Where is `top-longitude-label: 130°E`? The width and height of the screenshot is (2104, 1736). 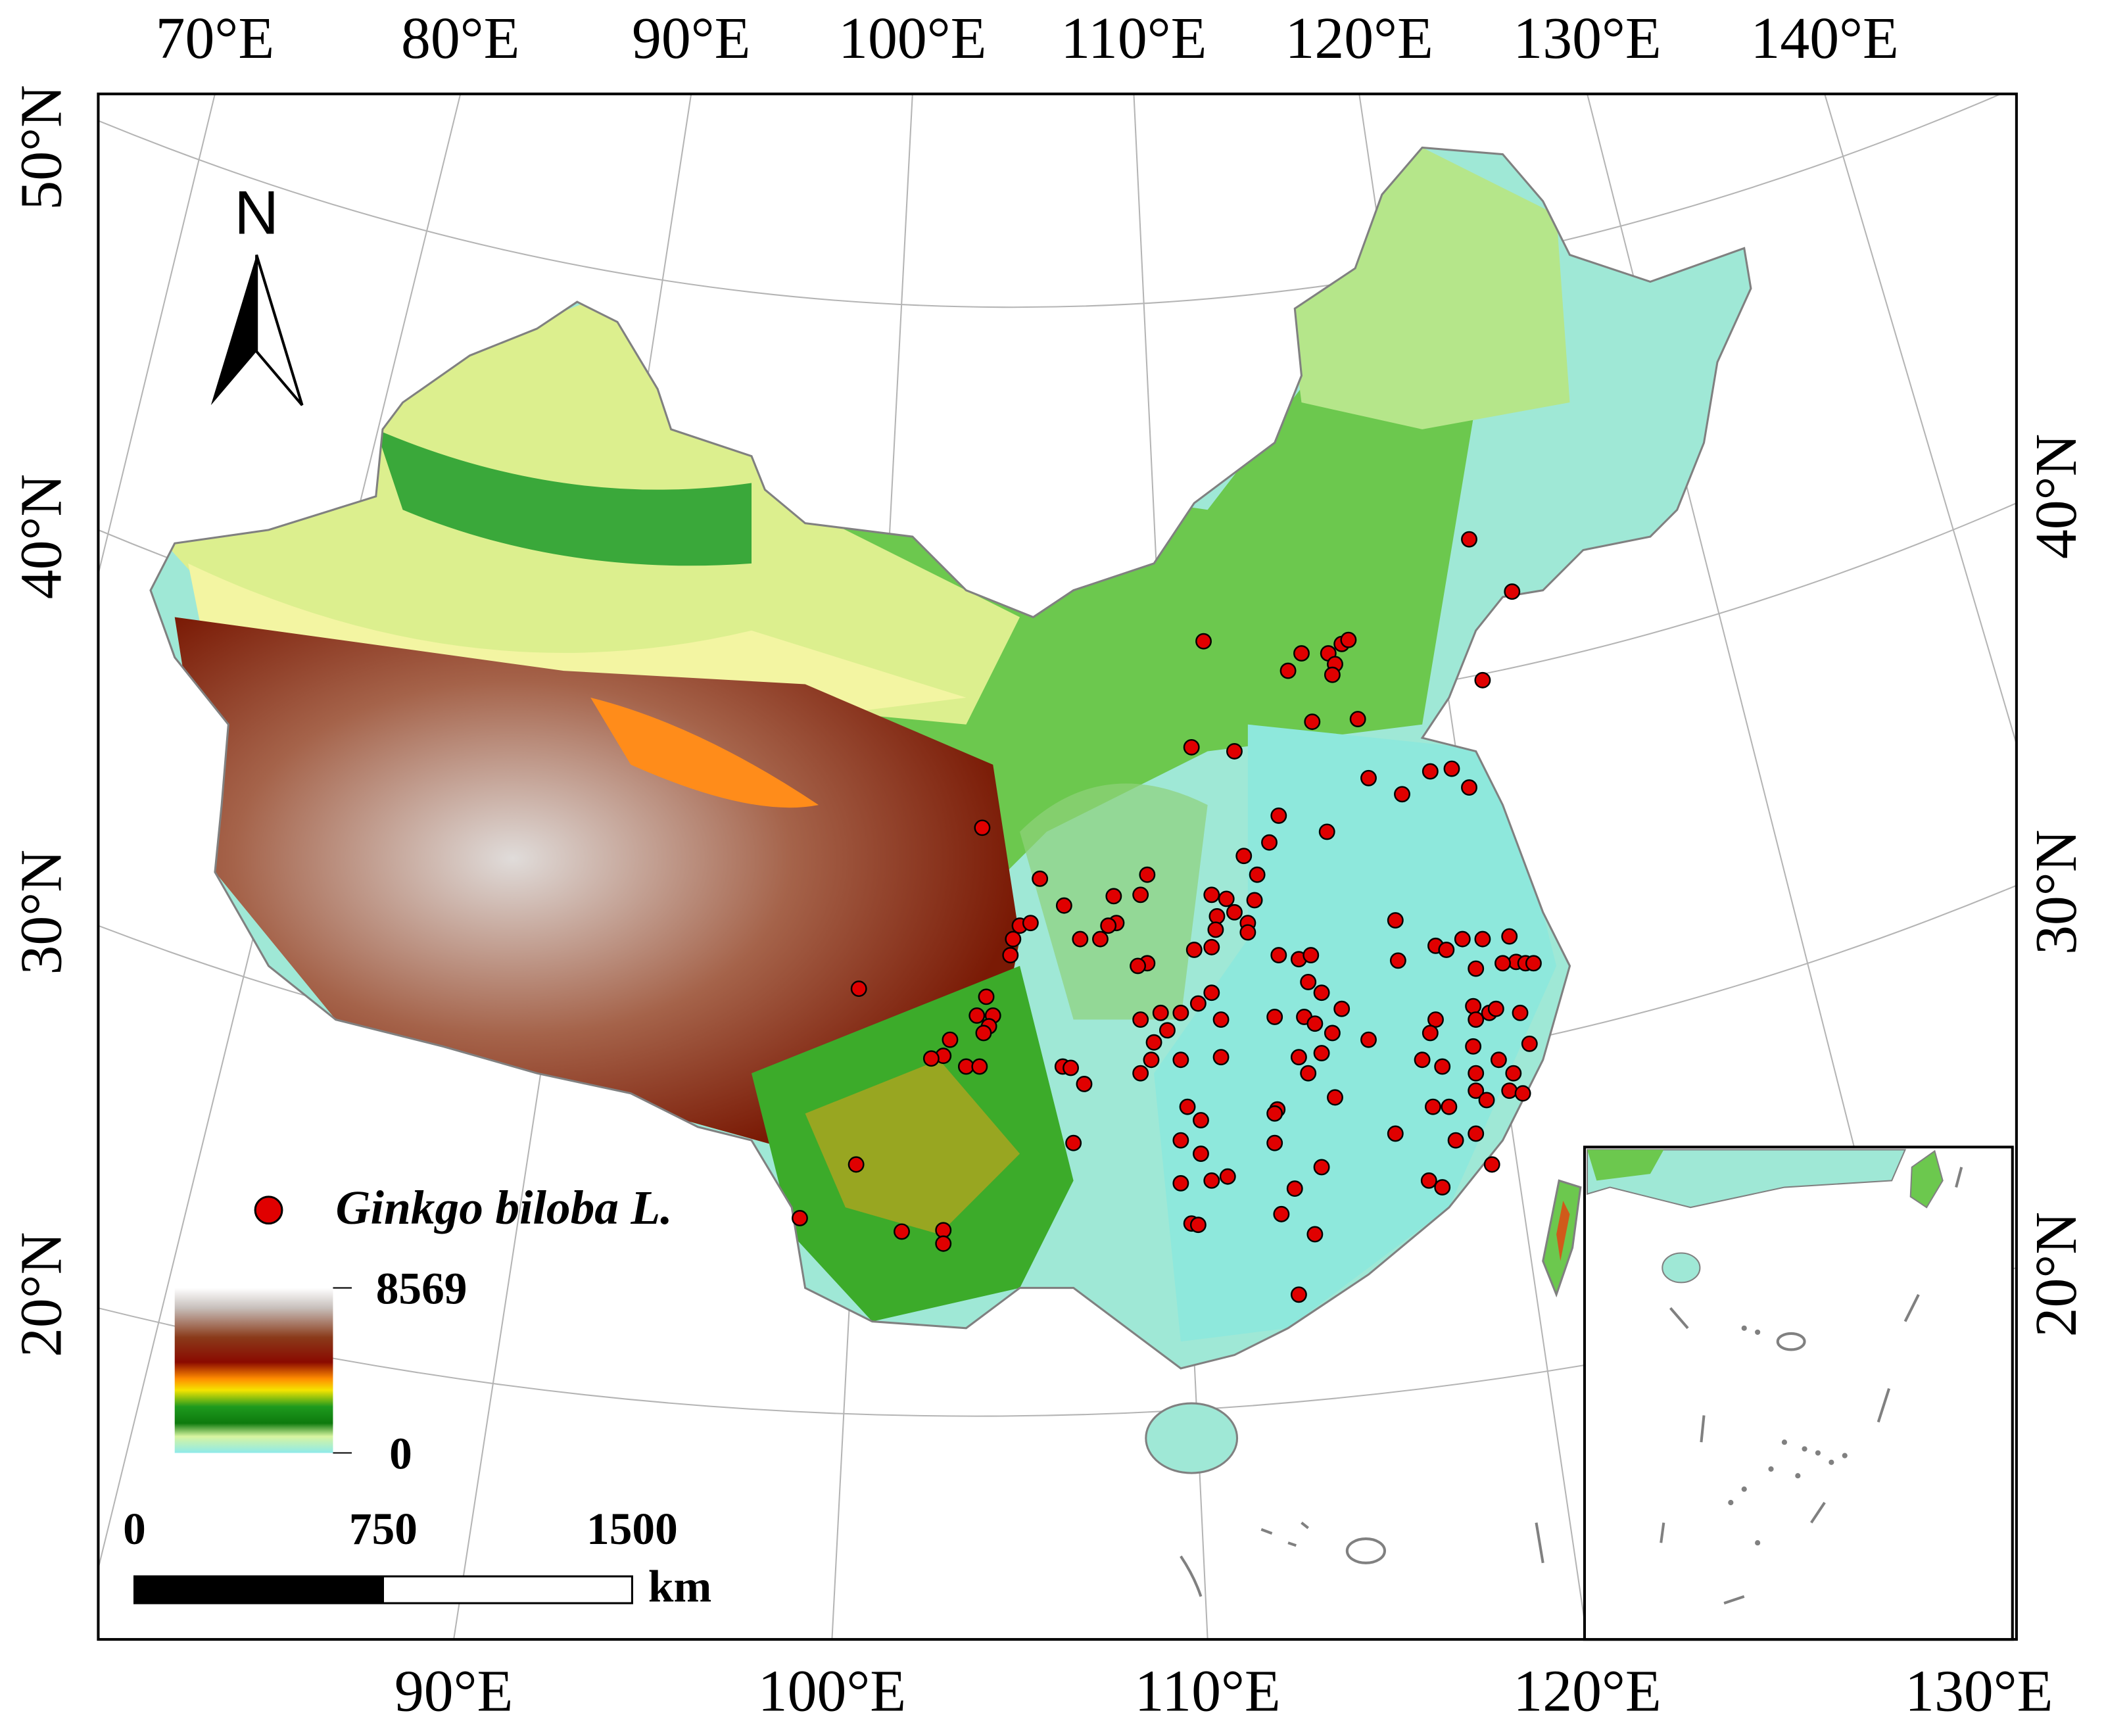 top-longitude-label: 130°E is located at coordinates (1587, 39).